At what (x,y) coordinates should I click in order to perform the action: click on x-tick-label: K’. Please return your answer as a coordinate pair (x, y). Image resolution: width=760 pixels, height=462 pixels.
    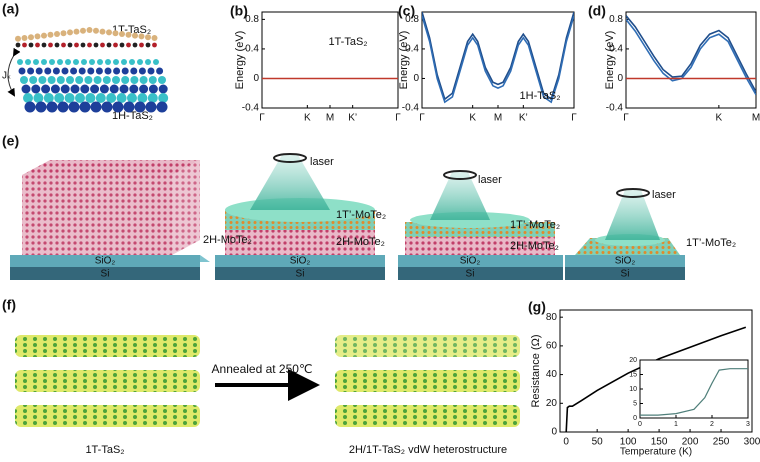
    Looking at the image, I should click on (523, 118).